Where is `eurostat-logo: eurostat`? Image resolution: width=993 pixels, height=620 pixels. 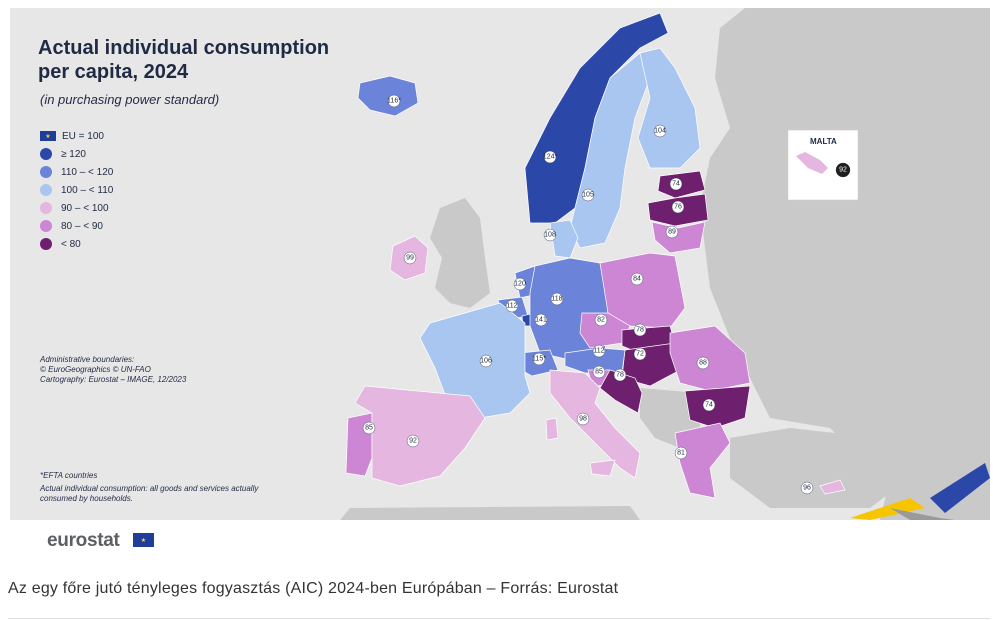
eurostat-logo: eurostat is located at coordinates (83, 540).